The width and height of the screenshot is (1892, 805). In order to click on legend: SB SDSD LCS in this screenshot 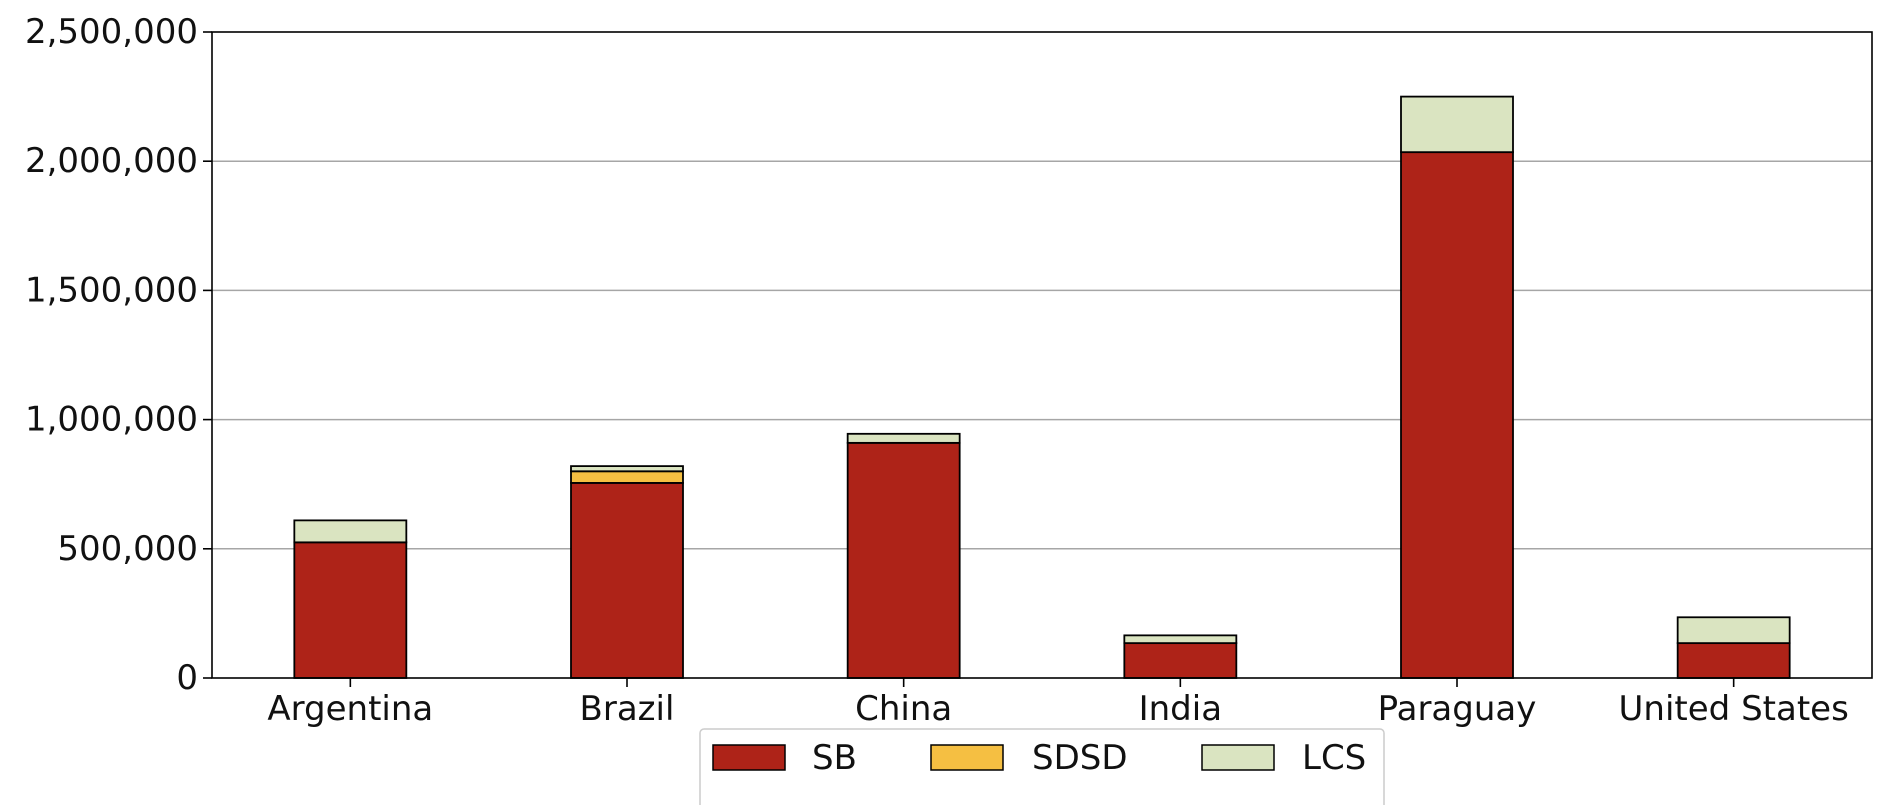, I will do `click(1042, 766)`.